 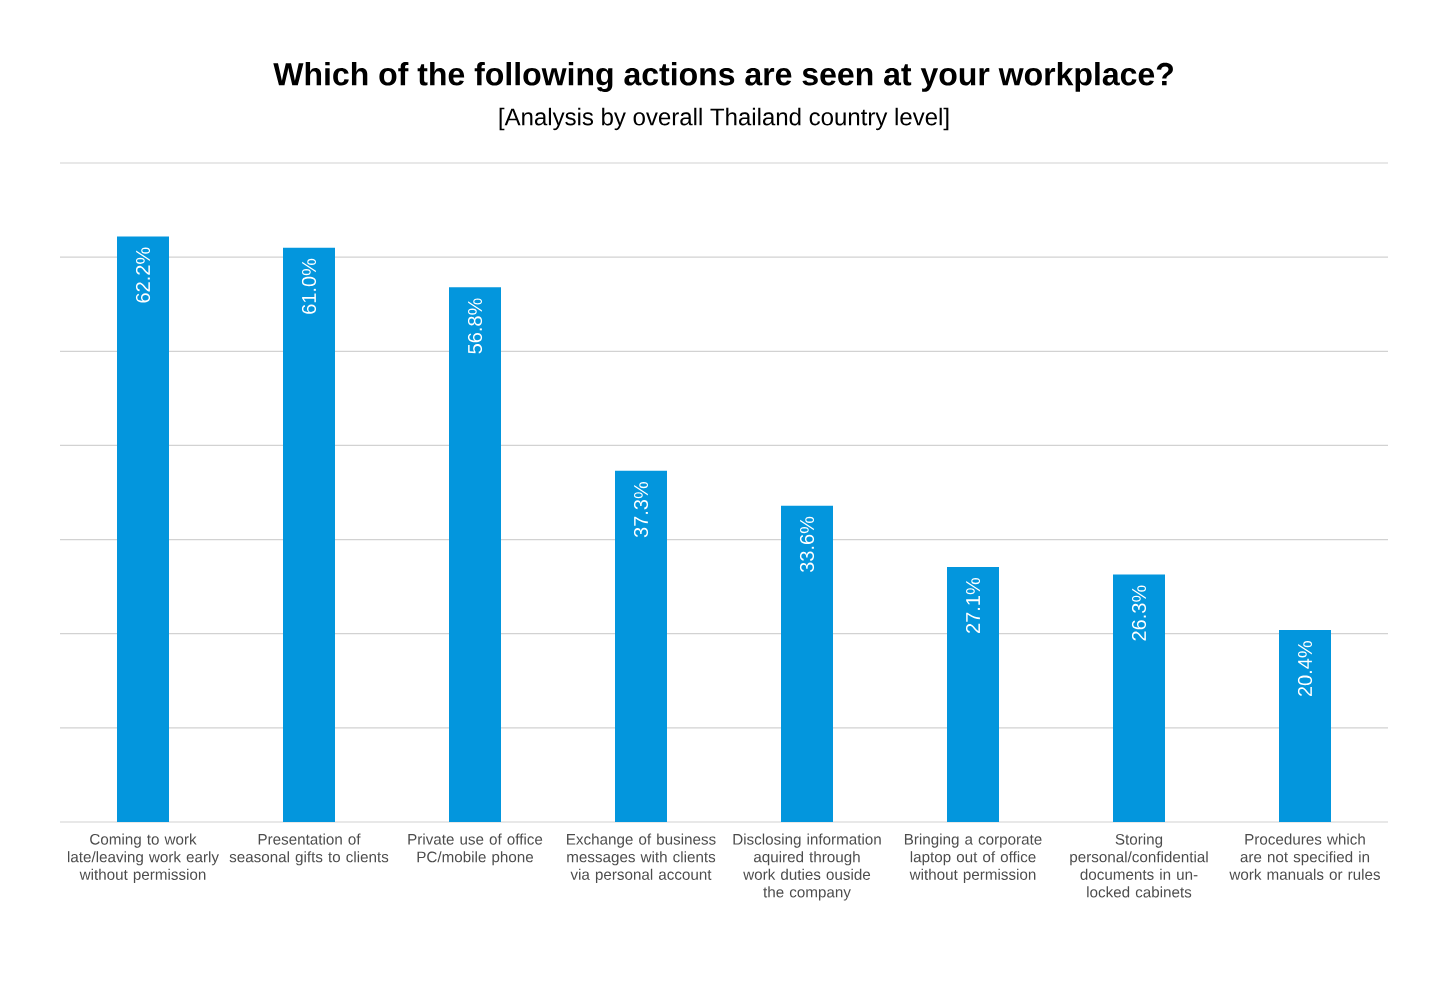 What do you see at coordinates (641, 858) in the screenshot?
I see `x-tick-label: Exchange of business messages with clients via personal account` at bounding box center [641, 858].